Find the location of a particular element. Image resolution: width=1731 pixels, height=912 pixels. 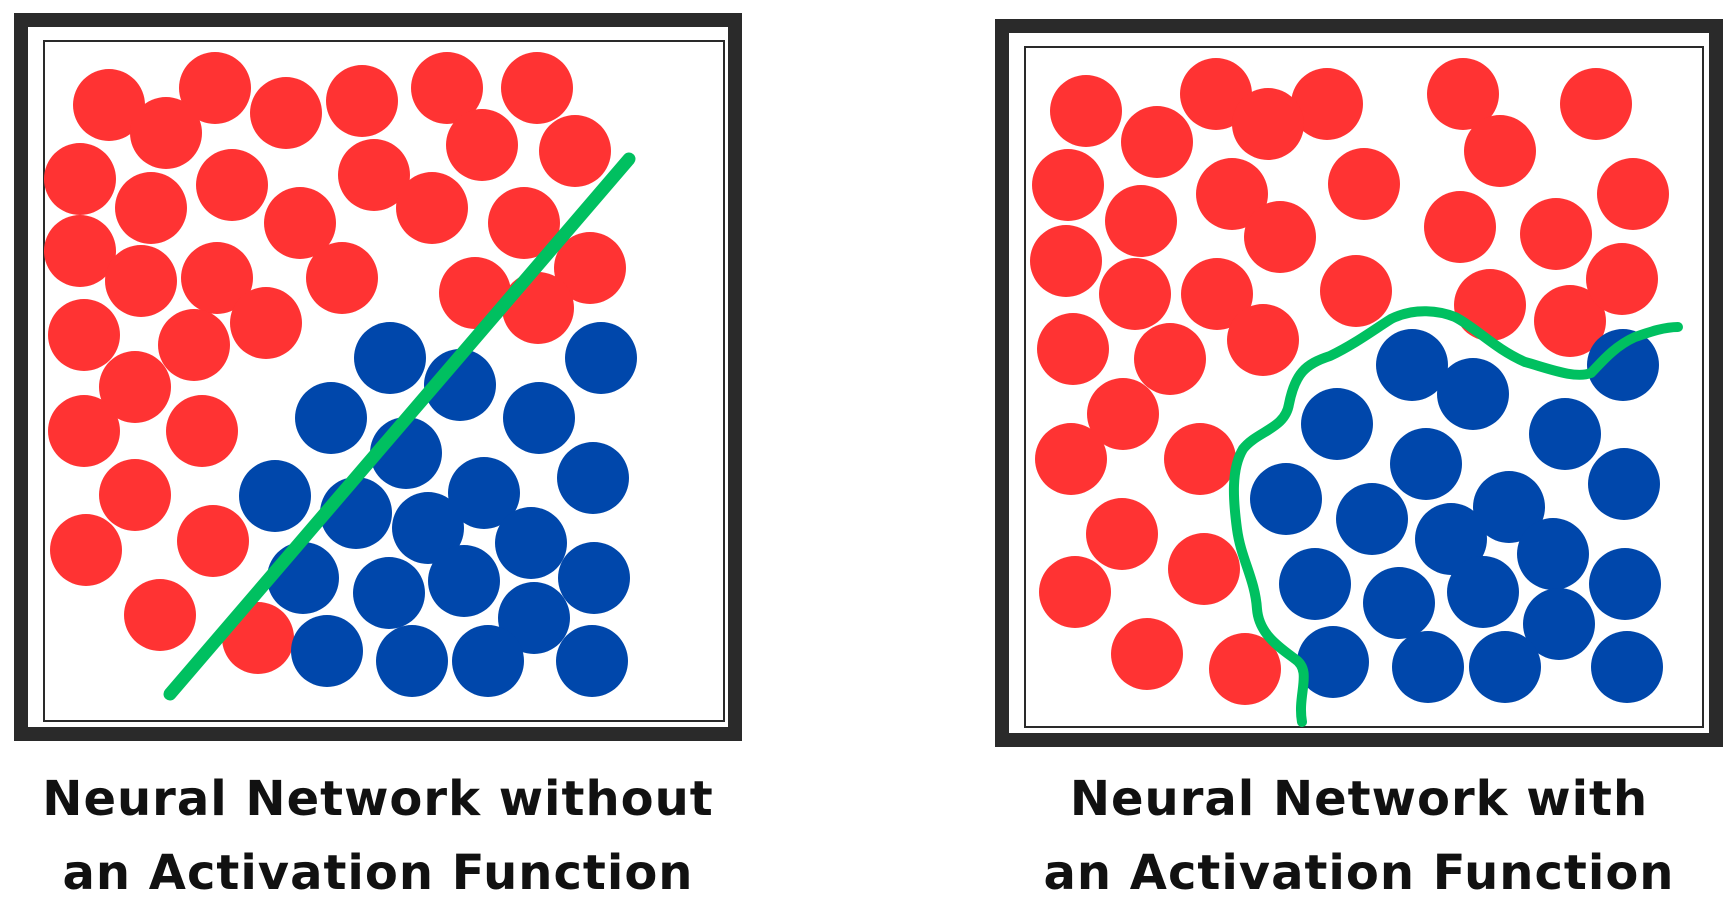

caption-line-1: Neural Network without is located at coordinates (378, 799).